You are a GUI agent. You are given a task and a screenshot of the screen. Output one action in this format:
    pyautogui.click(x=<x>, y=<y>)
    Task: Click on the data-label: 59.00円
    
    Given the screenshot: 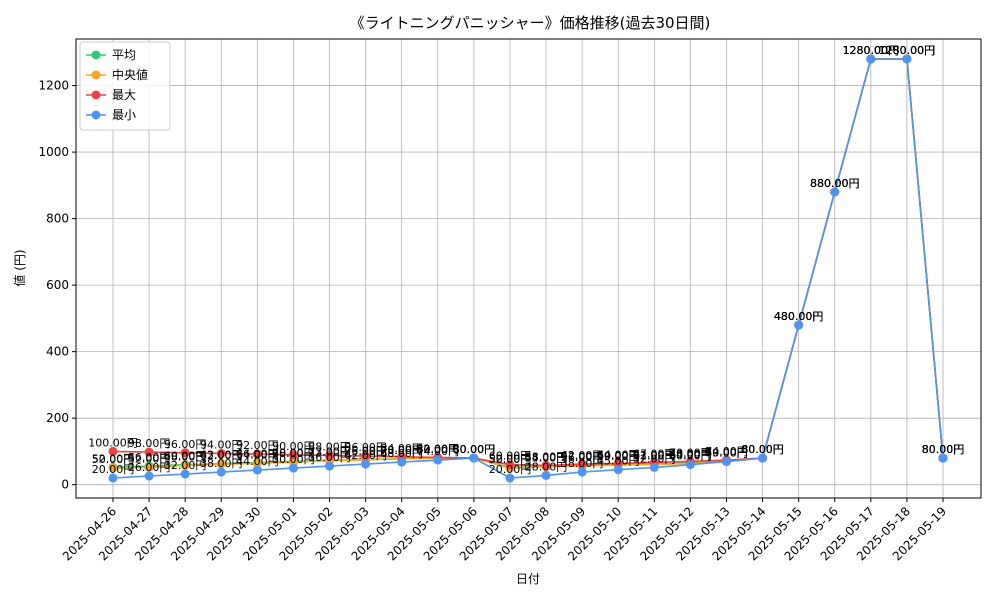 What is the action you would take?
    pyautogui.click(x=618, y=456)
    